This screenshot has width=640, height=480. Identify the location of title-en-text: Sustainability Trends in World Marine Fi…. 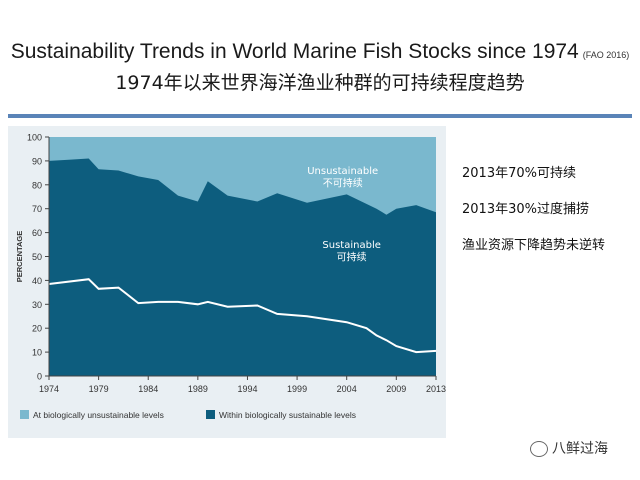
(294, 51).